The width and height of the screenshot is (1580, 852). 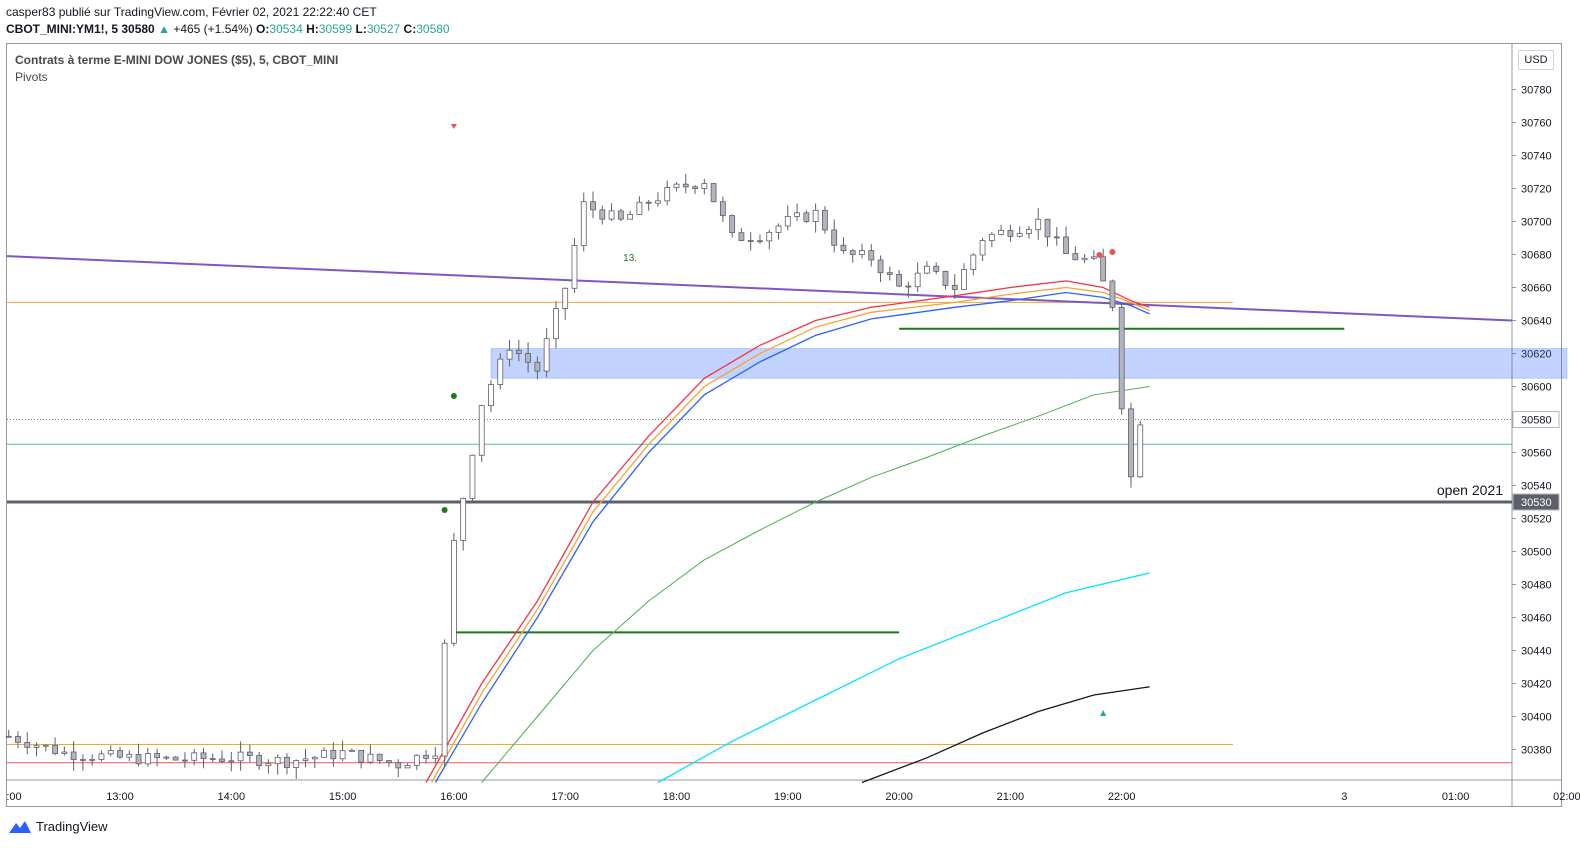 What do you see at coordinates (1536, 652) in the screenshot?
I see `y-tick-label: 30440` at bounding box center [1536, 652].